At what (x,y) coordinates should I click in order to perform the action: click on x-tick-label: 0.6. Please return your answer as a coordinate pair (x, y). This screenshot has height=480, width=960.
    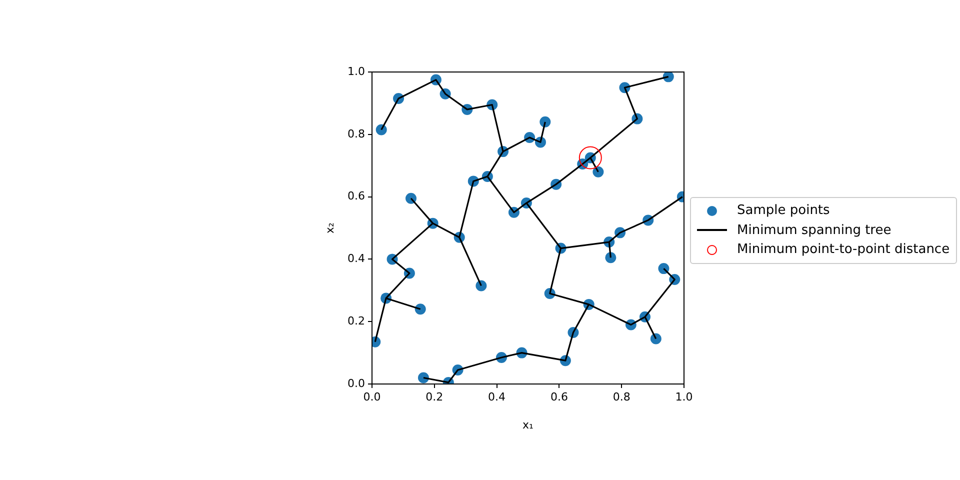
    Looking at the image, I should click on (559, 397).